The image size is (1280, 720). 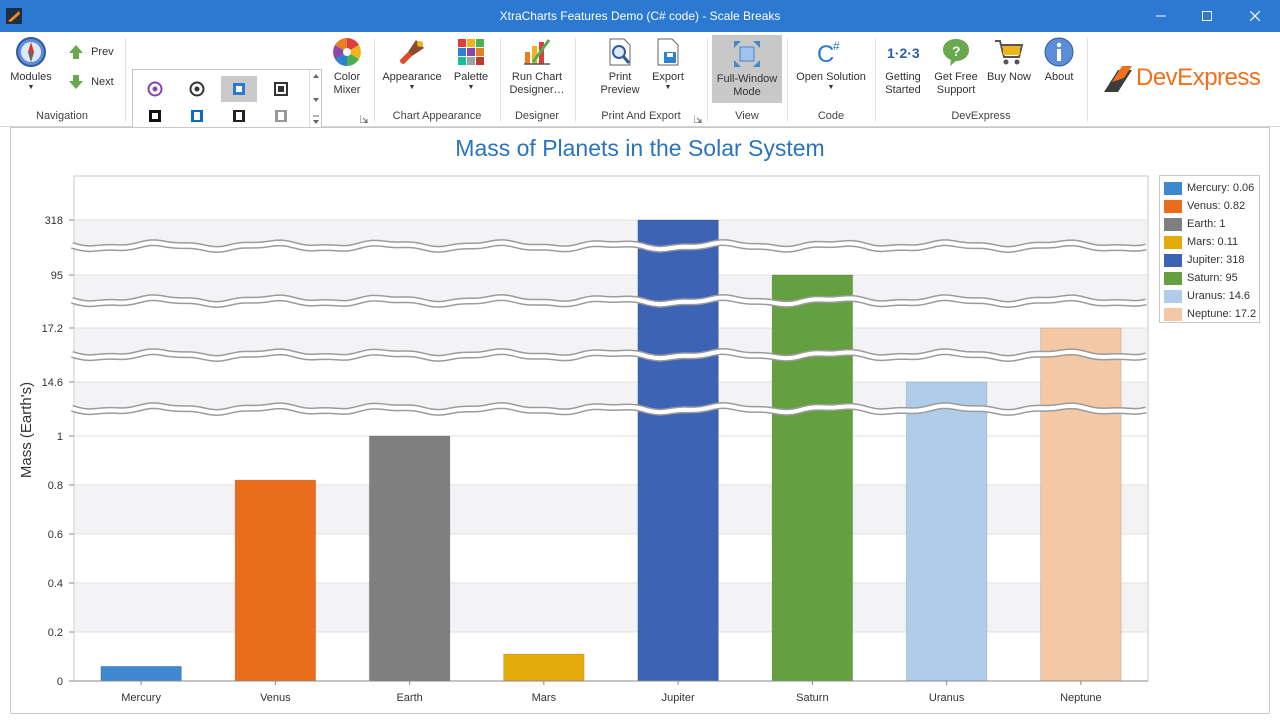 I want to click on logo-icon, so click(x=1118, y=79).